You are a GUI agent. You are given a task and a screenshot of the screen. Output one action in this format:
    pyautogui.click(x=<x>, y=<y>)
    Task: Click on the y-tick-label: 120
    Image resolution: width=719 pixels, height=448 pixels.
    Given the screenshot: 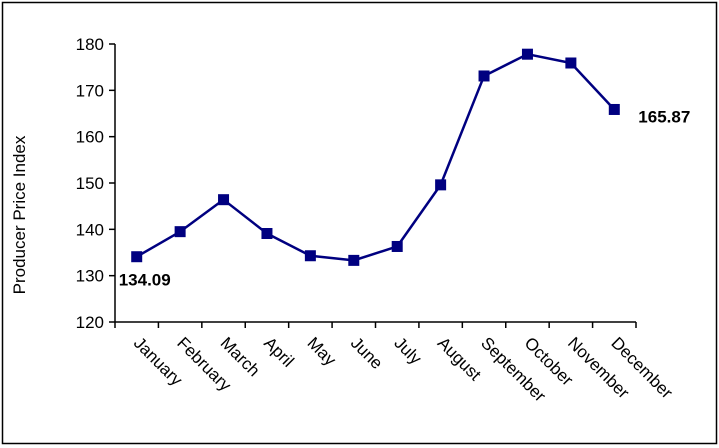 What is the action you would take?
    pyautogui.click(x=90, y=322)
    